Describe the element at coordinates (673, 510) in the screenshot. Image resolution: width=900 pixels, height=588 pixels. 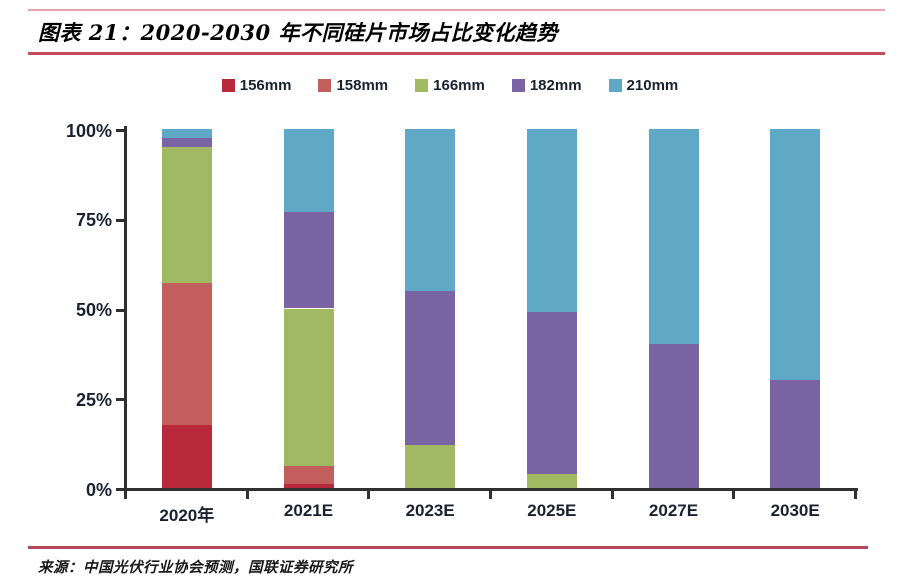
I see `x-label-2027E: 2027E` at that location.